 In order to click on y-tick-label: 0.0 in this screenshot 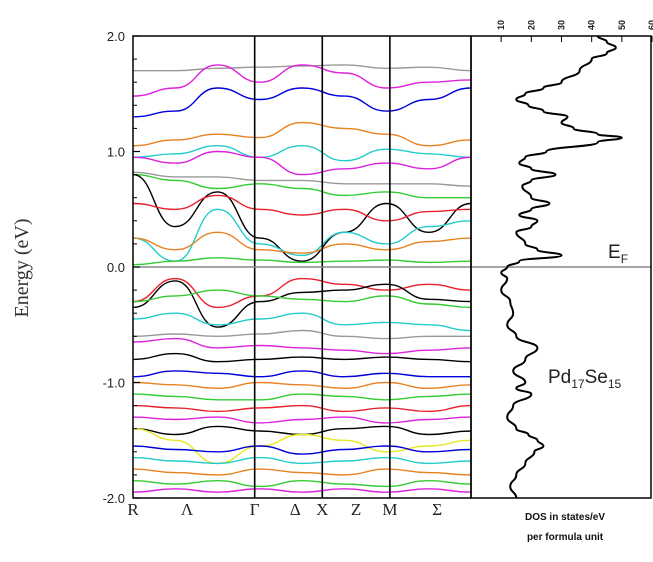, I will do `click(116, 267)`.